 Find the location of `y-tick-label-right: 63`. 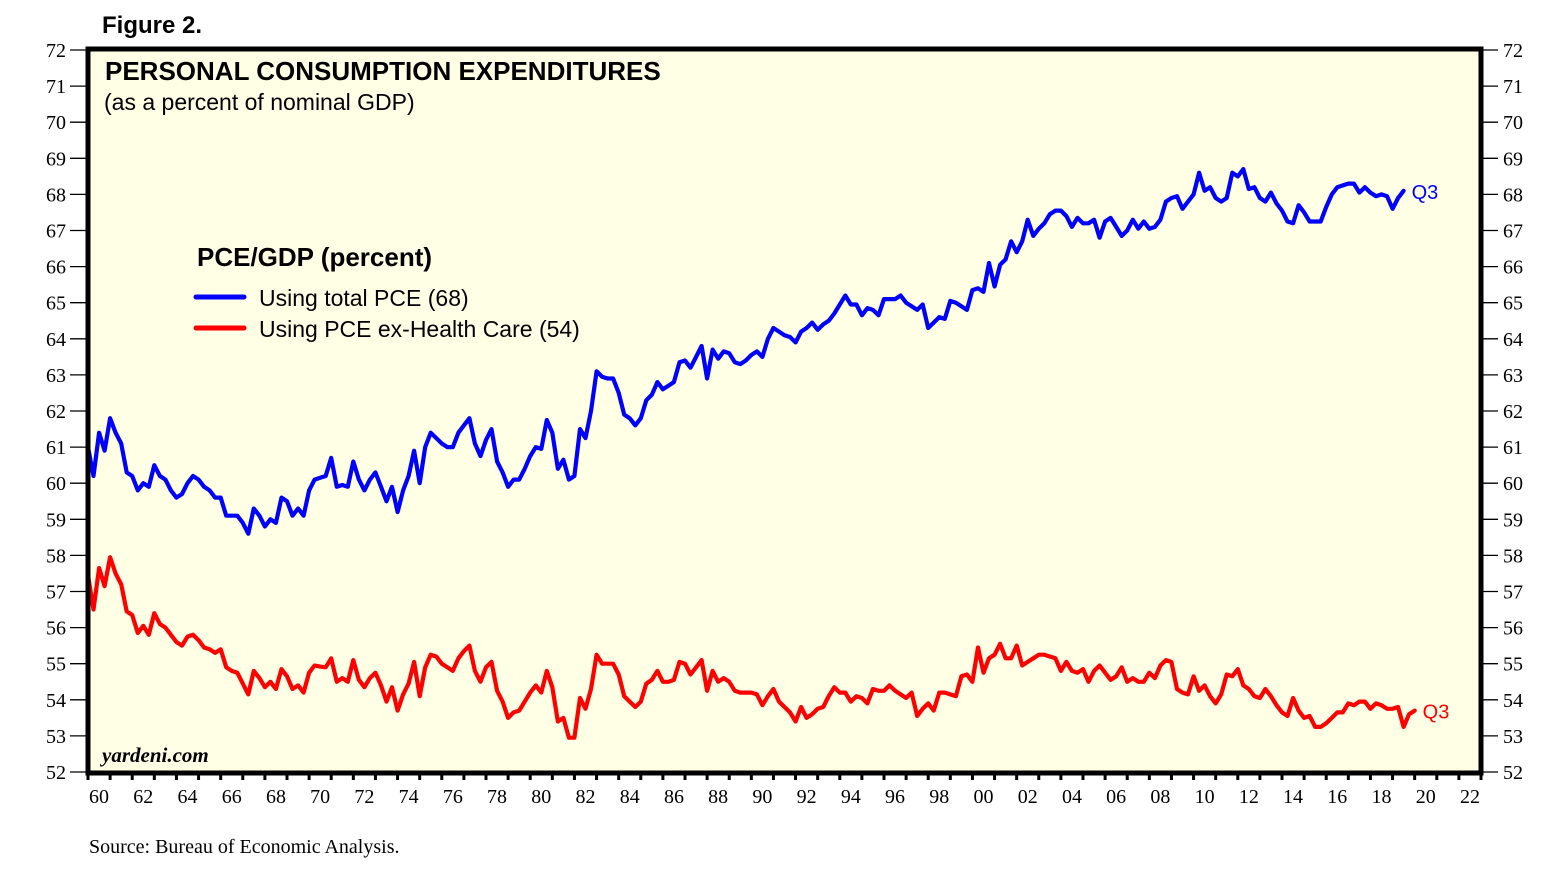

y-tick-label-right: 63 is located at coordinates (1513, 376).